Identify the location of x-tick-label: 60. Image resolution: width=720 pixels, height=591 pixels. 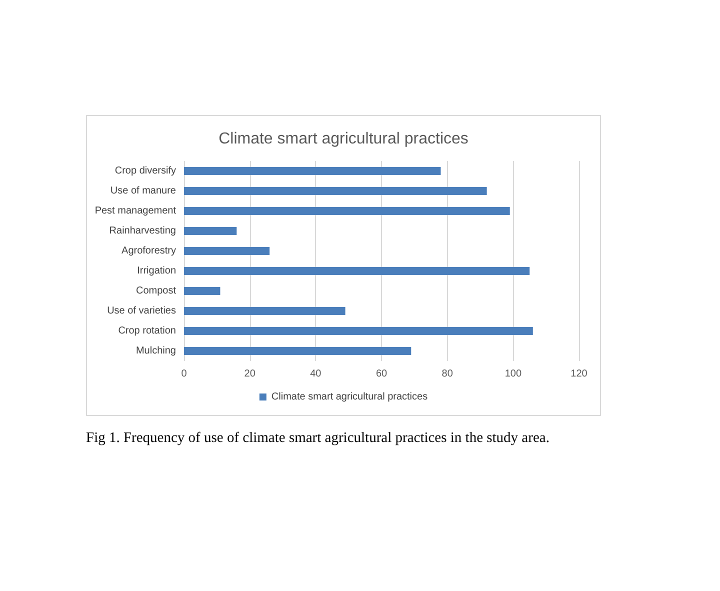
(382, 374).